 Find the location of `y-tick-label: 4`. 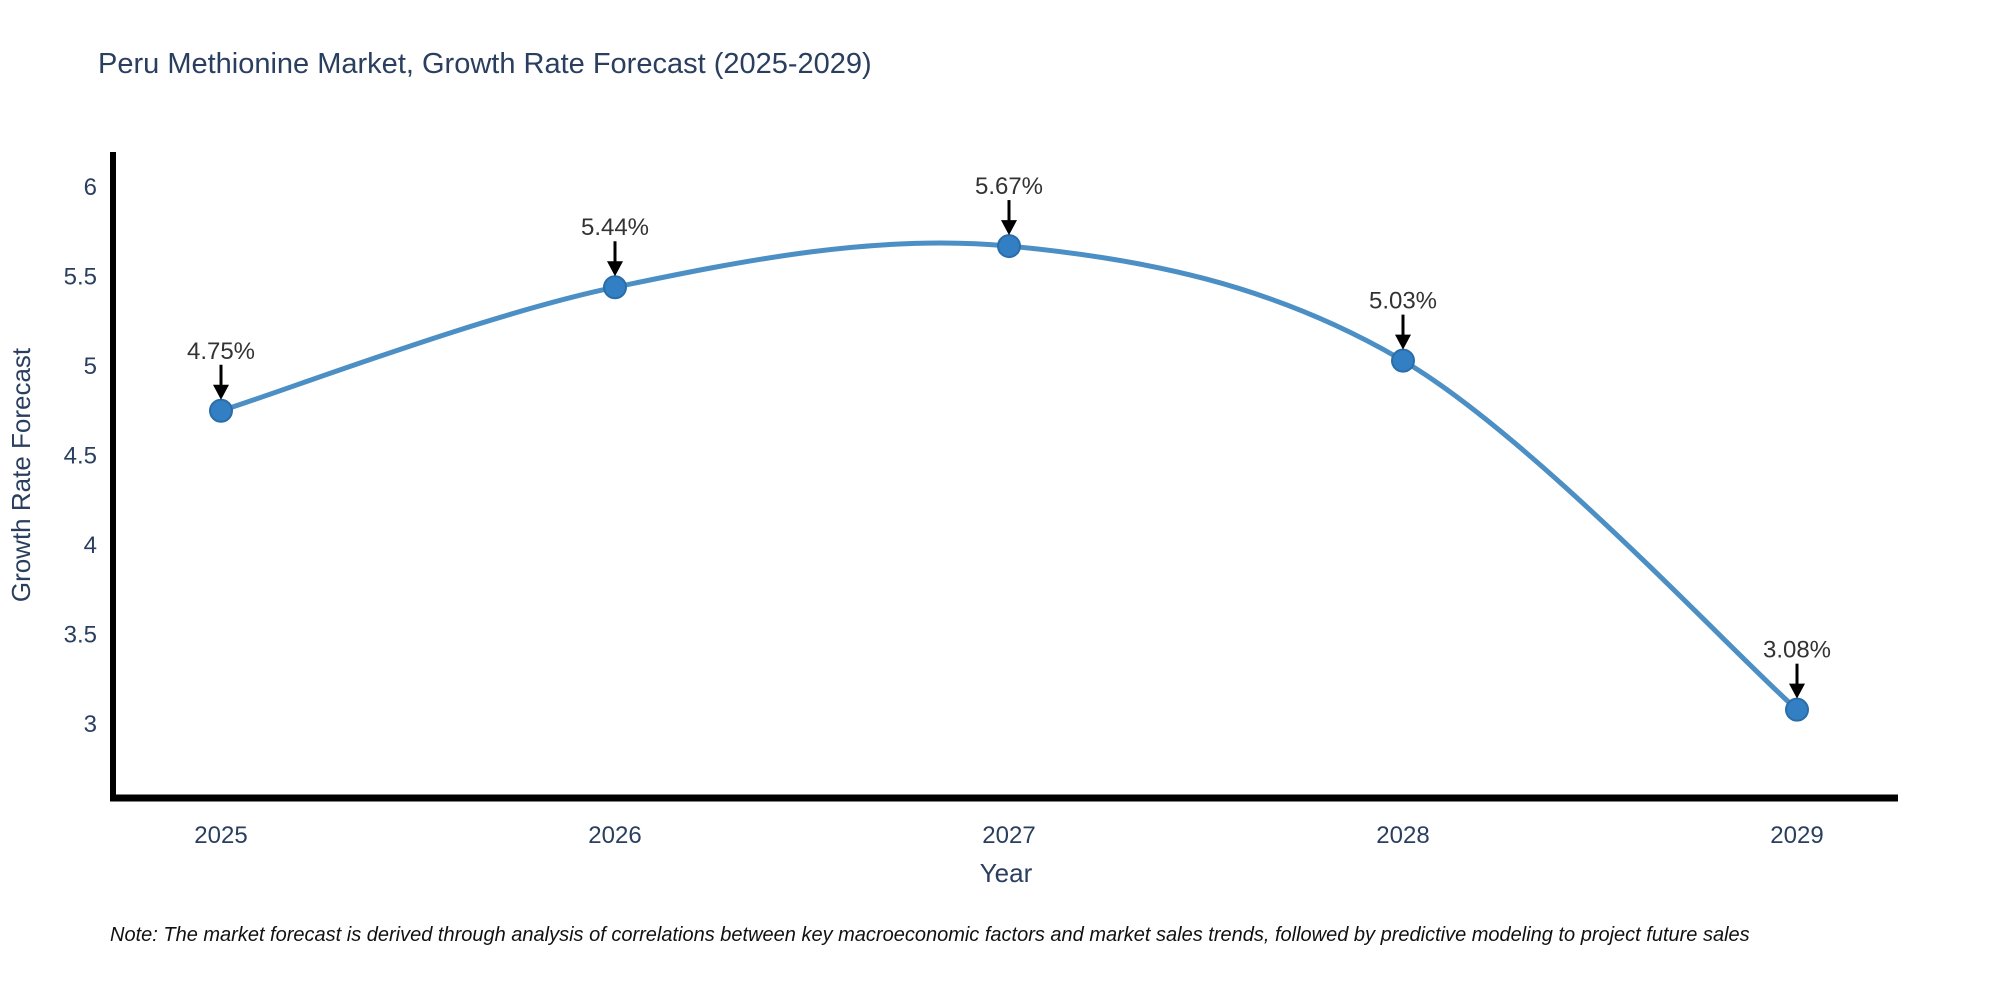

y-tick-label: 4 is located at coordinates (90, 545).